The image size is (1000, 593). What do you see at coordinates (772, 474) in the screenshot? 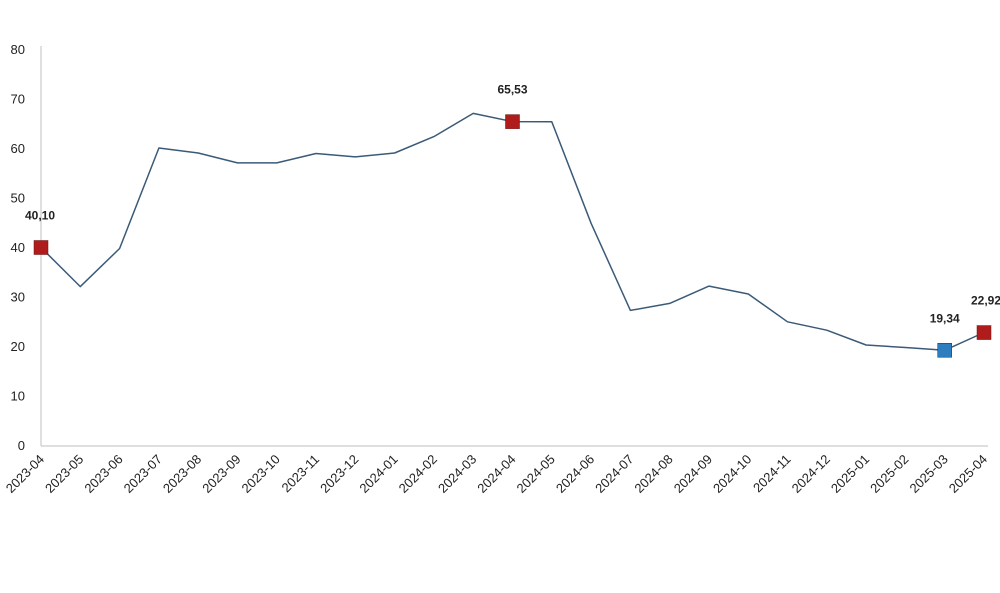
I see `x-tick-label: 2024-11` at bounding box center [772, 474].